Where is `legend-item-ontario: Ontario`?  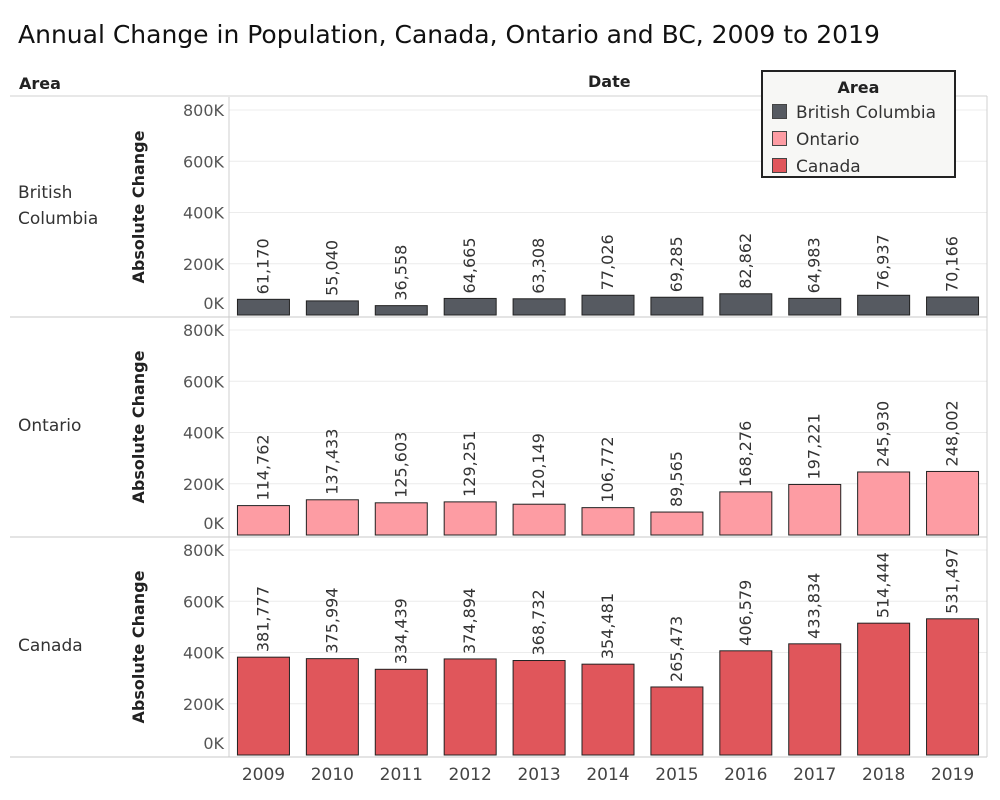
legend-item-ontario: Ontario is located at coordinates (815, 140).